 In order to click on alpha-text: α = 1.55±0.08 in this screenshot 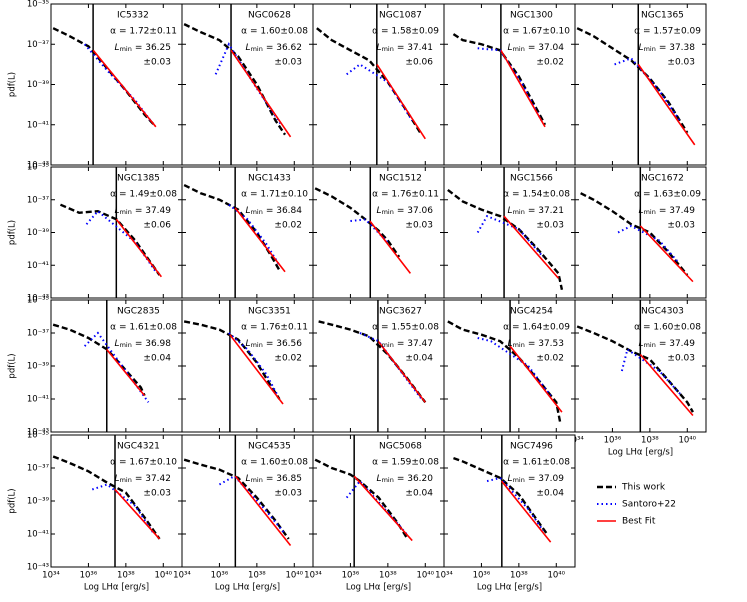, I will do `click(405, 328)`.